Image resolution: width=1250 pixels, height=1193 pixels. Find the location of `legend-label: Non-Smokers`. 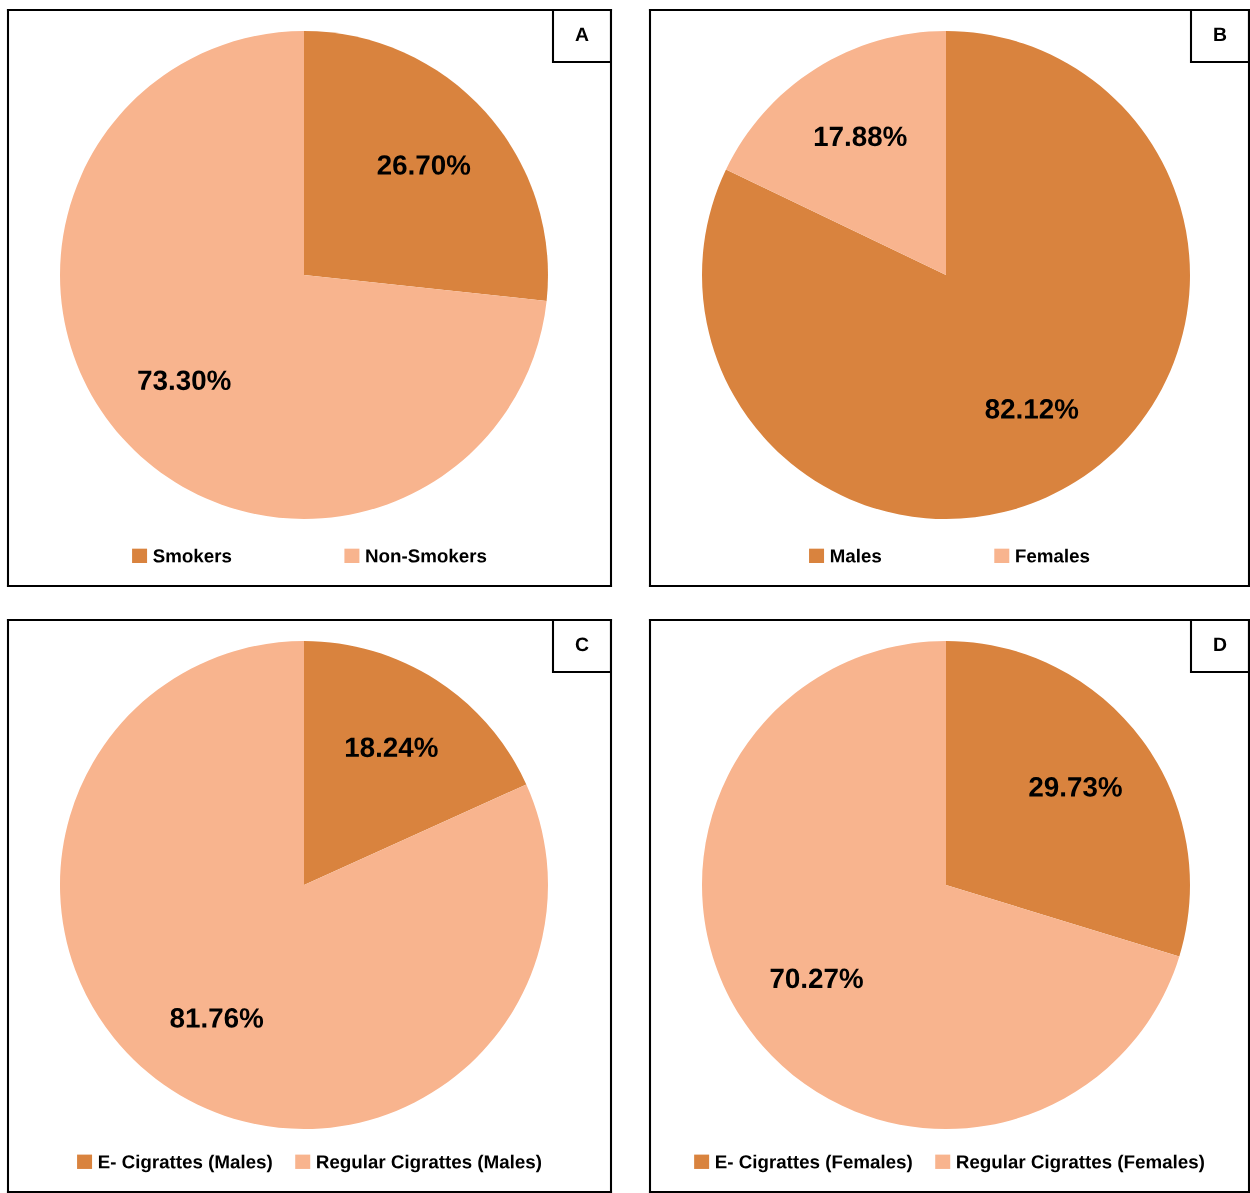

legend-label: Non-Smokers is located at coordinates (426, 555).